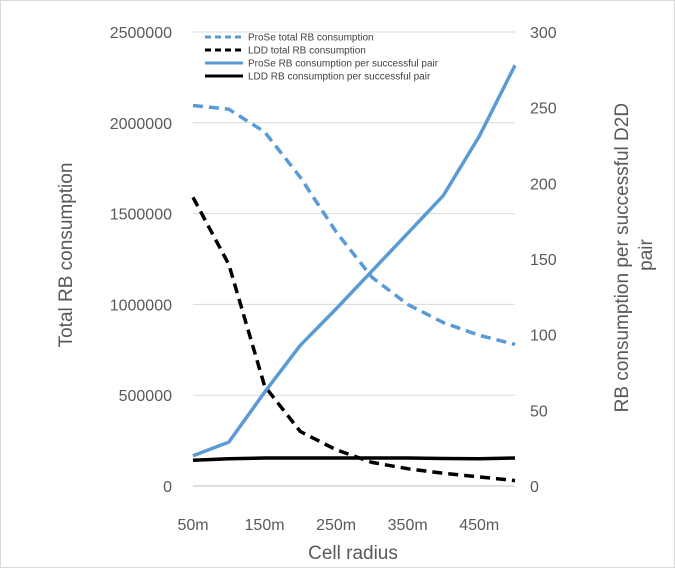 This screenshot has height=568, width=675. I want to click on y-left-tick-label: 1500000, so click(141, 215).